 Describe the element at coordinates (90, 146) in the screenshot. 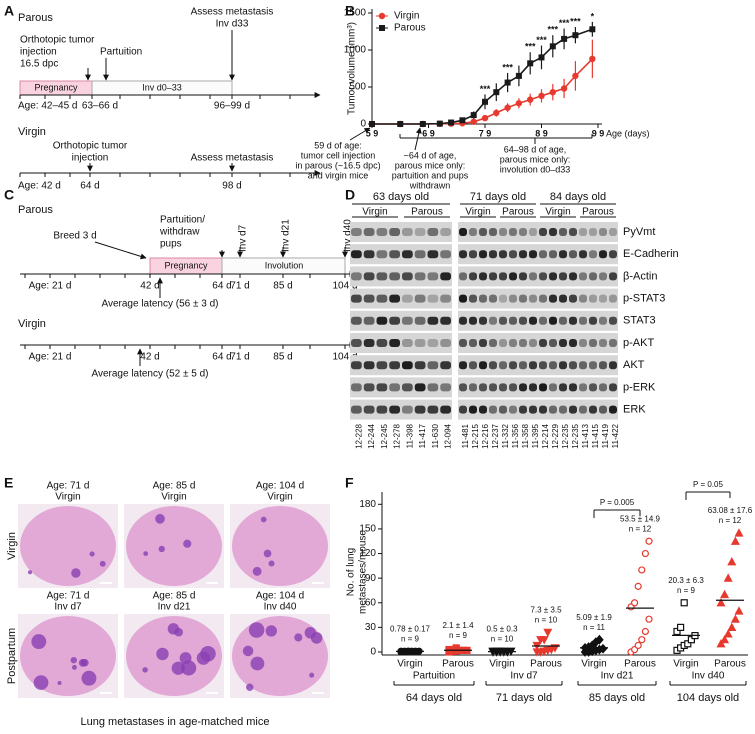

I see `label: Orthotopic tumor` at that location.